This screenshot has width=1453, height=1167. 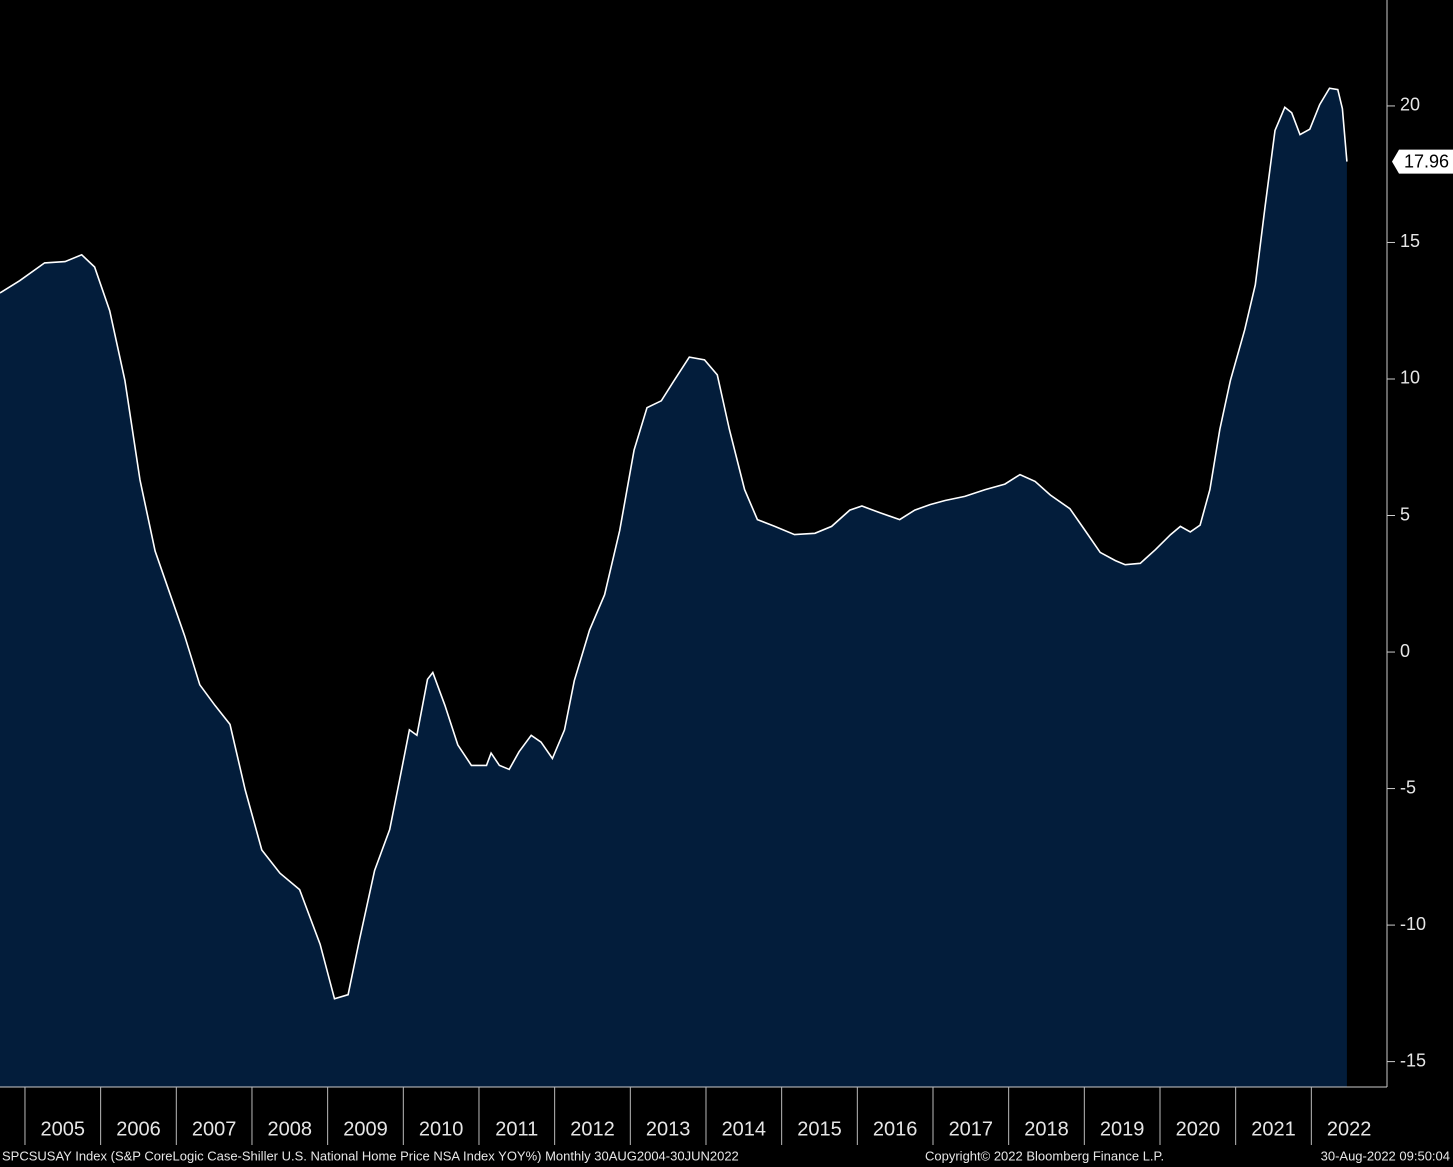 What do you see at coordinates (895, 1129) in the screenshot?
I see `x-tick-label: 2016` at bounding box center [895, 1129].